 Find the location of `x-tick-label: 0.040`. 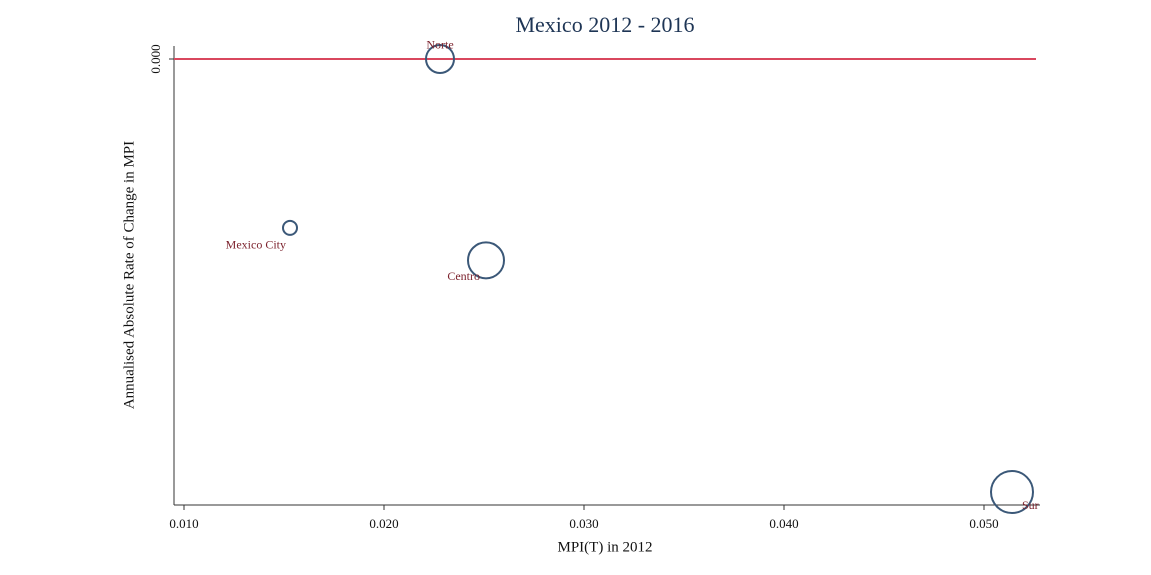

x-tick-label: 0.040 is located at coordinates (783, 523).